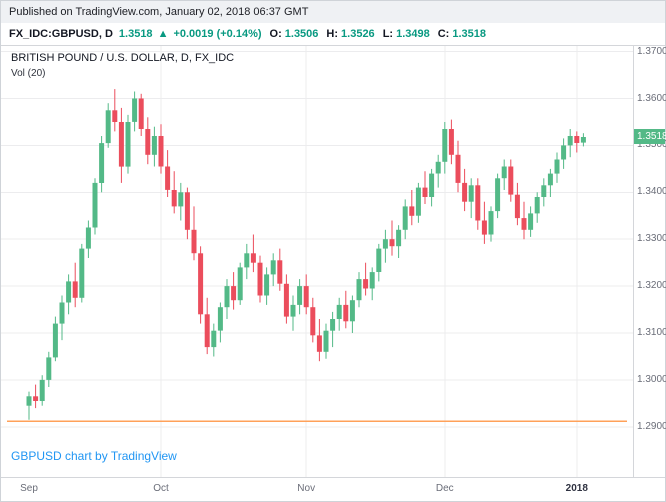 The image size is (666, 502). What do you see at coordinates (651, 192) in the screenshot?
I see `price-axis-label: 1.3400` at bounding box center [651, 192].